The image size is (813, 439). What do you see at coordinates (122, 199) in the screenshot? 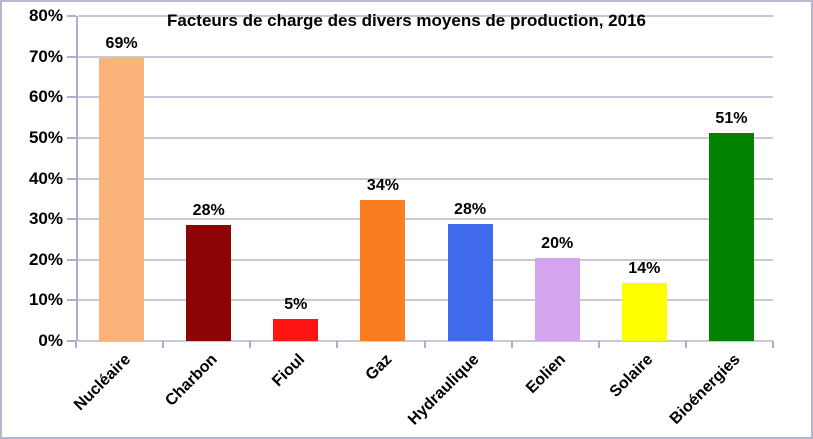
I see `bar-nucléaire` at bounding box center [122, 199].